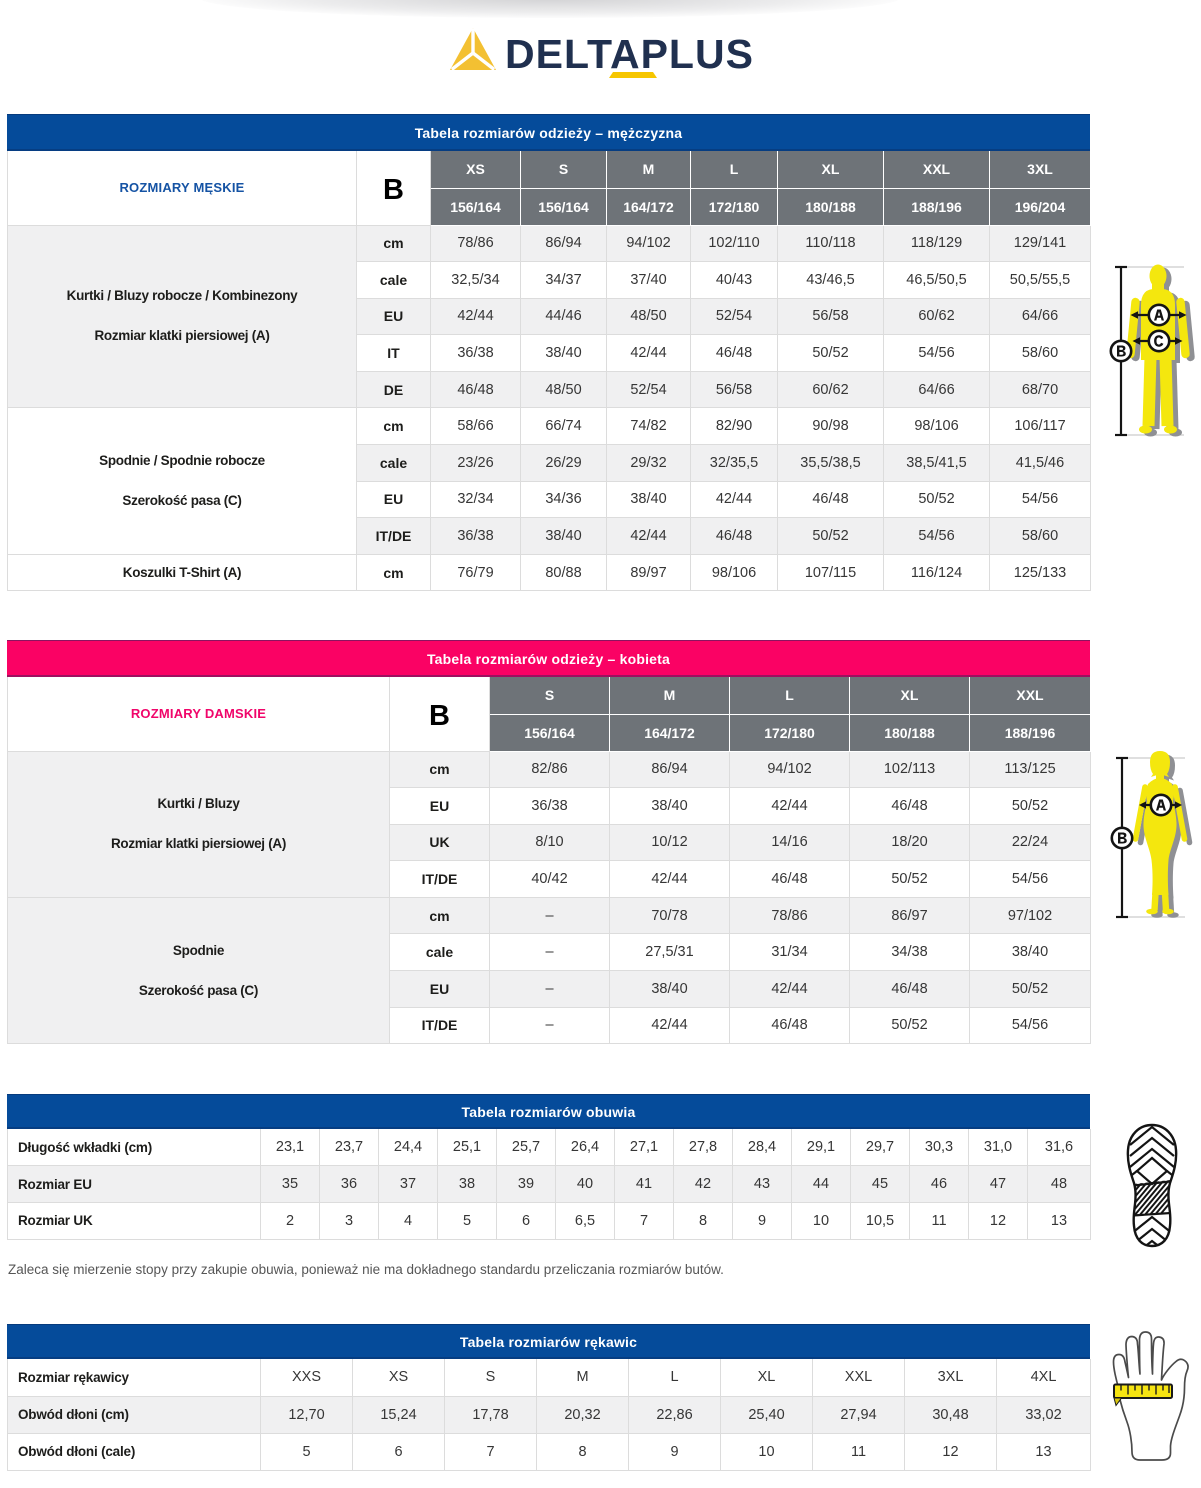 The width and height of the screenshot is (1201, 1488). I want to click on svg-text: DELTAPLUS, so click(629, 54).